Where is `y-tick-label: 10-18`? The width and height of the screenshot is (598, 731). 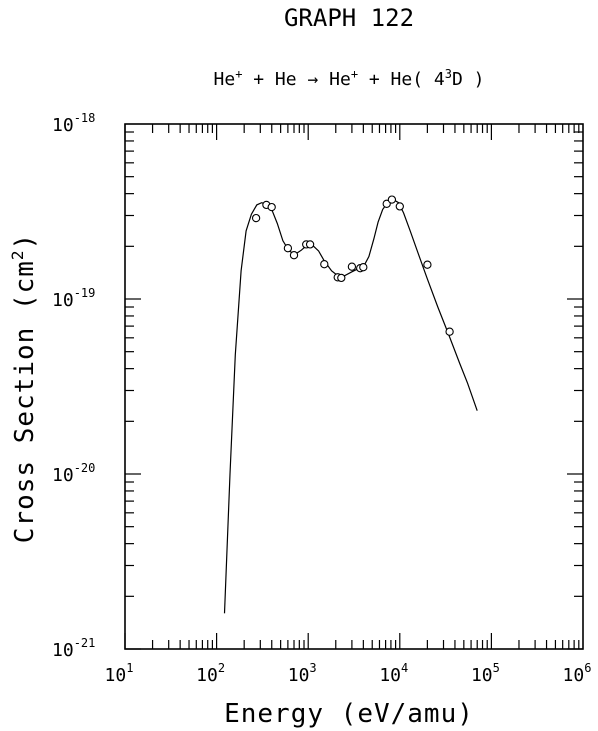
y-tick-label: 10-18 is located at coordinates (73, 123).